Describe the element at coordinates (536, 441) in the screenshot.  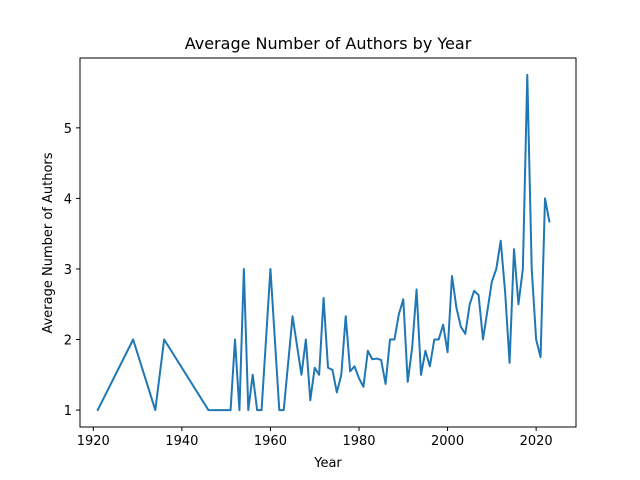
I see `x-tick-label: 2020` at that location.